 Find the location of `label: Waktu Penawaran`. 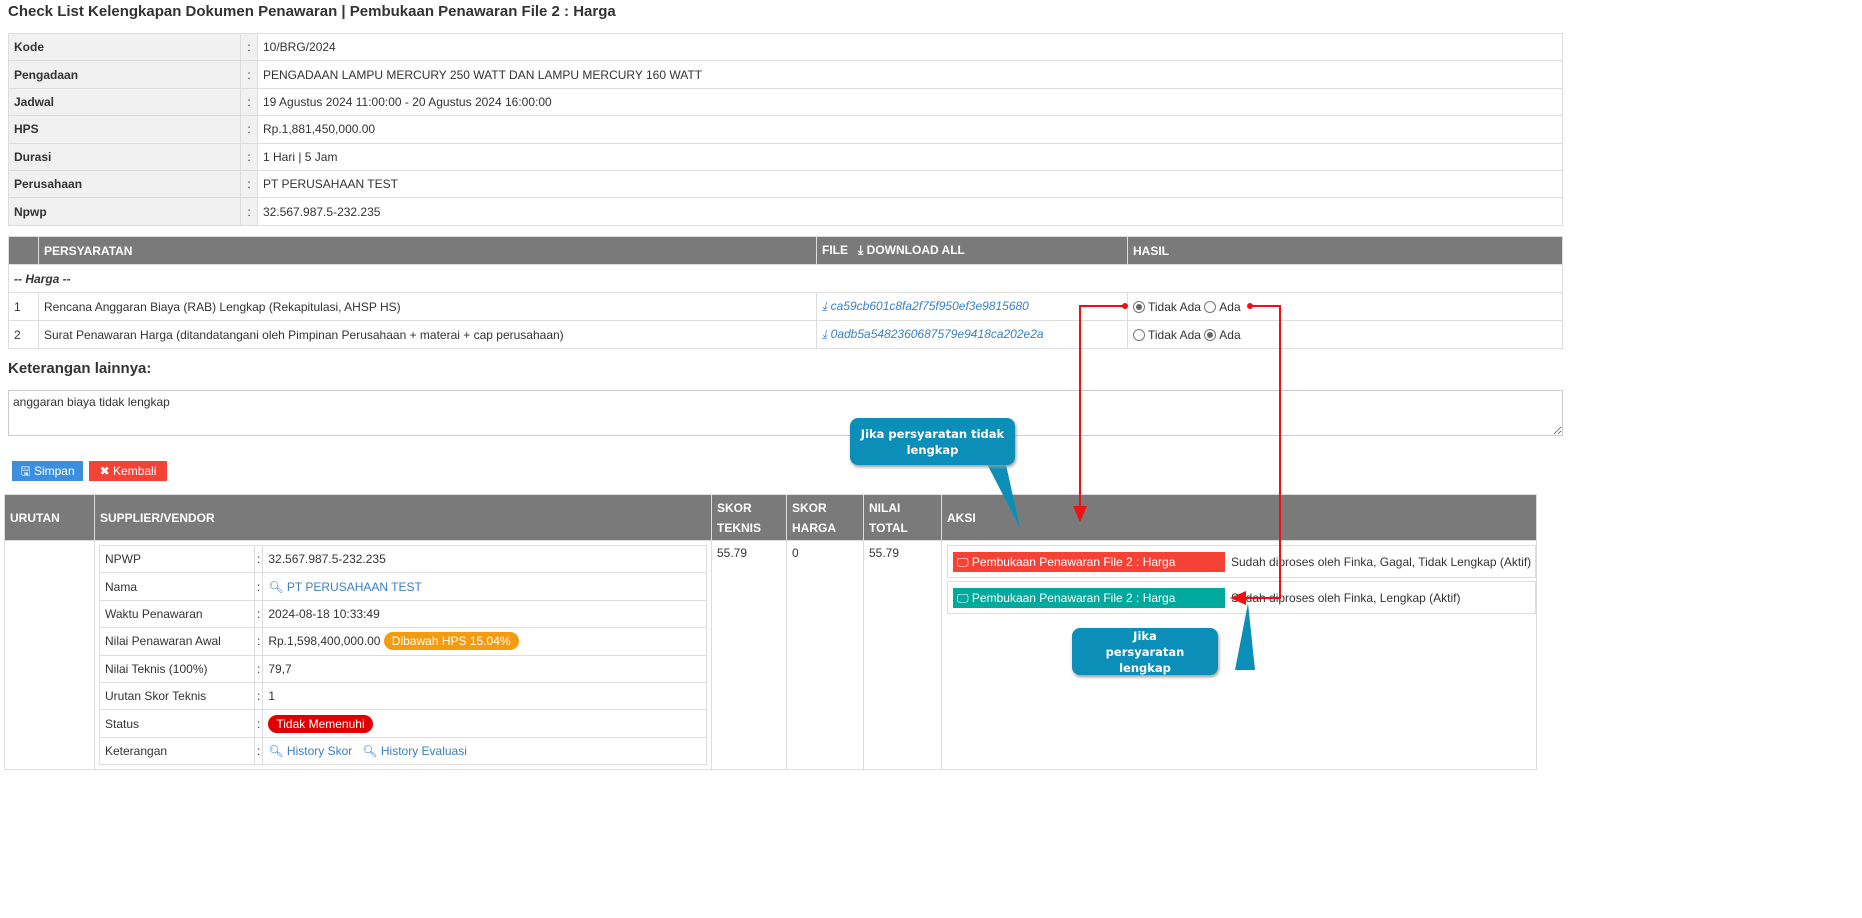

label: Waktu Penawaran is located at coordinates (177, 614).